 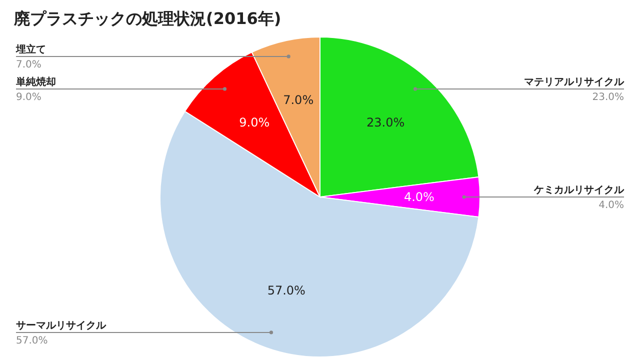 I want to click on data-label: 57.0%, so click(x=286, y=290).